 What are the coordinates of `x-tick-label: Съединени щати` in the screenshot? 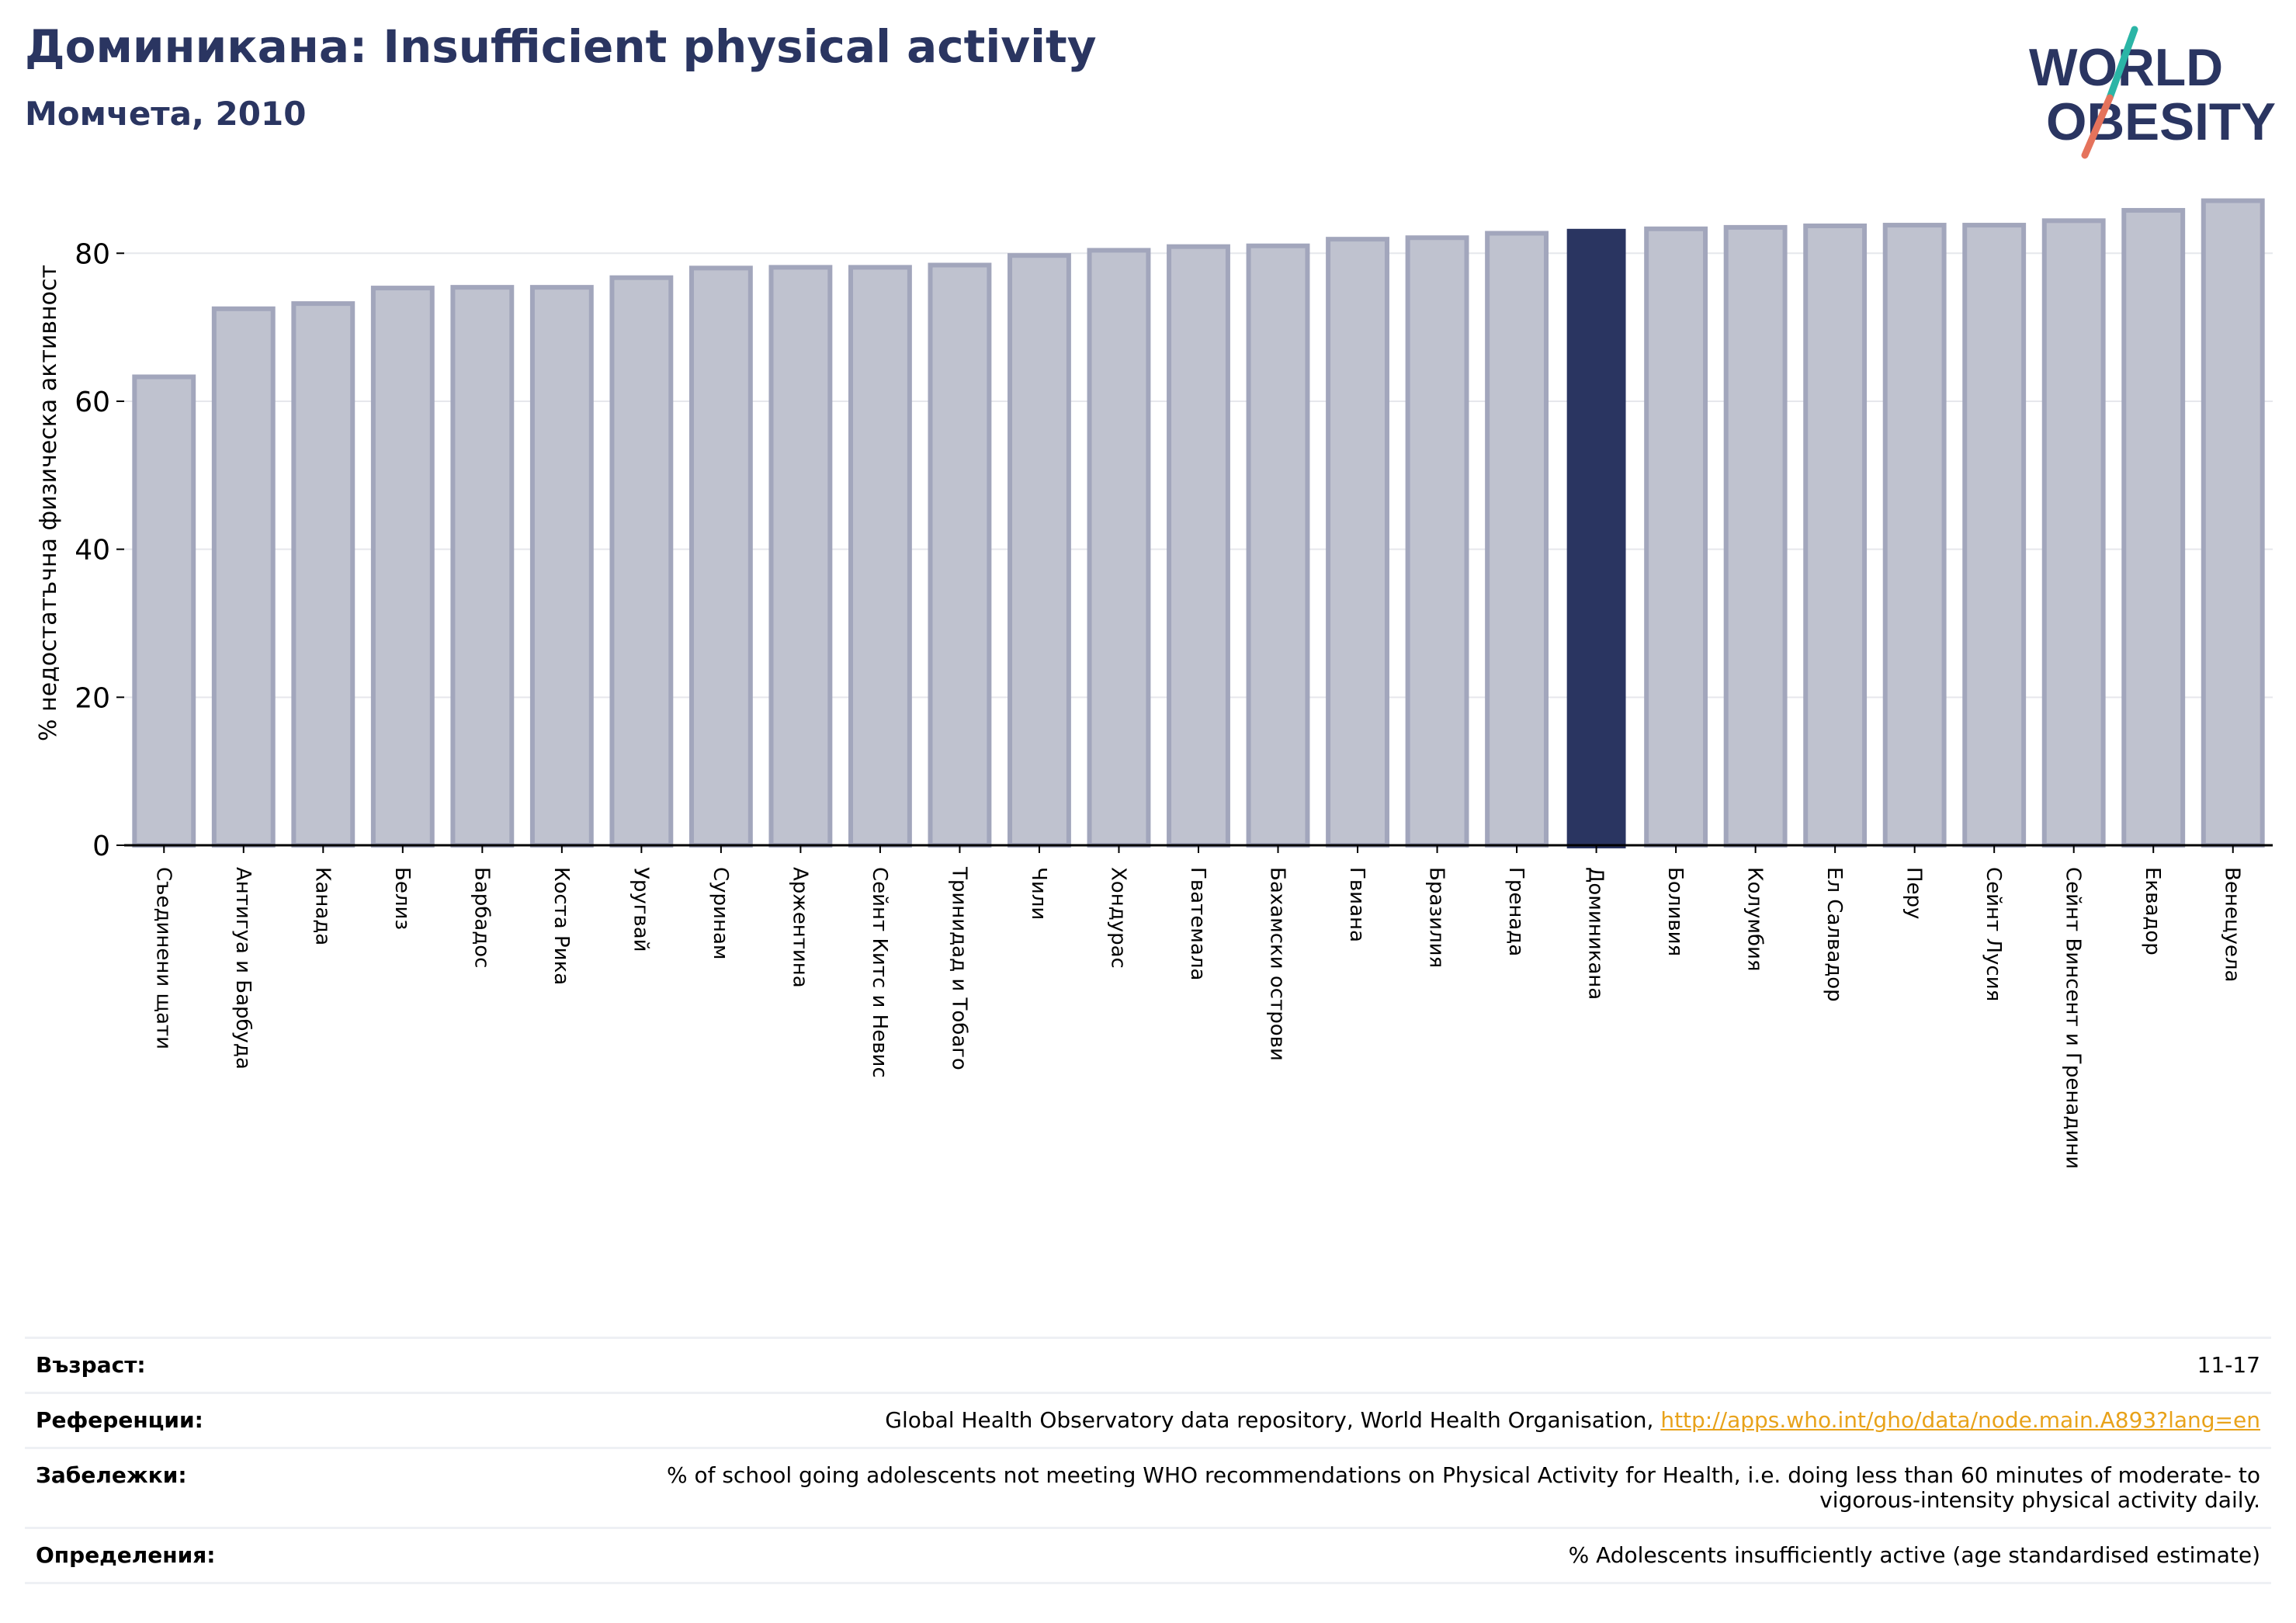 It's located at (163, 958).